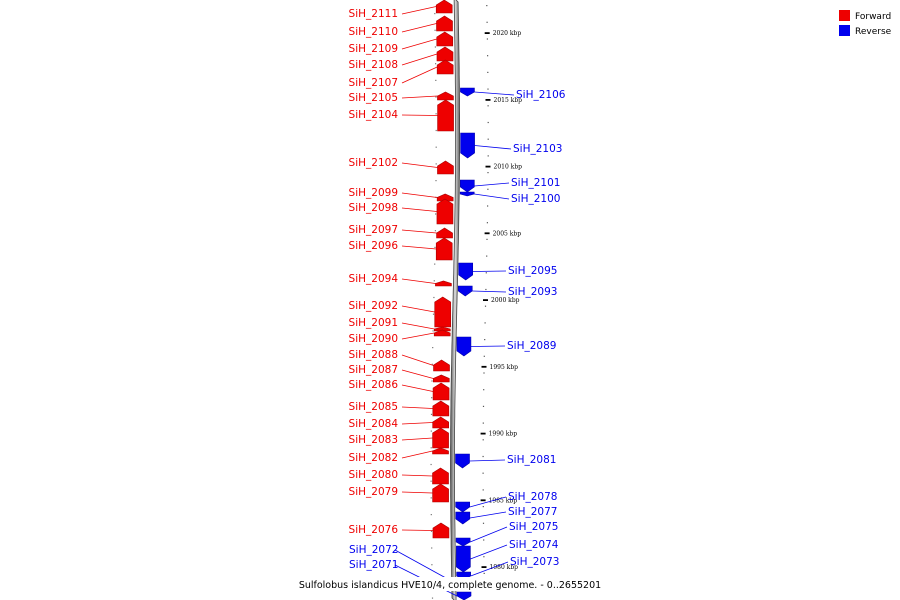 This screenshot has width=900, height=600. What do you see at coordinates (507, 233) in the screenshot?
I see `scale-tick-label: 2005 kbp` at bounding box center [507, 233].